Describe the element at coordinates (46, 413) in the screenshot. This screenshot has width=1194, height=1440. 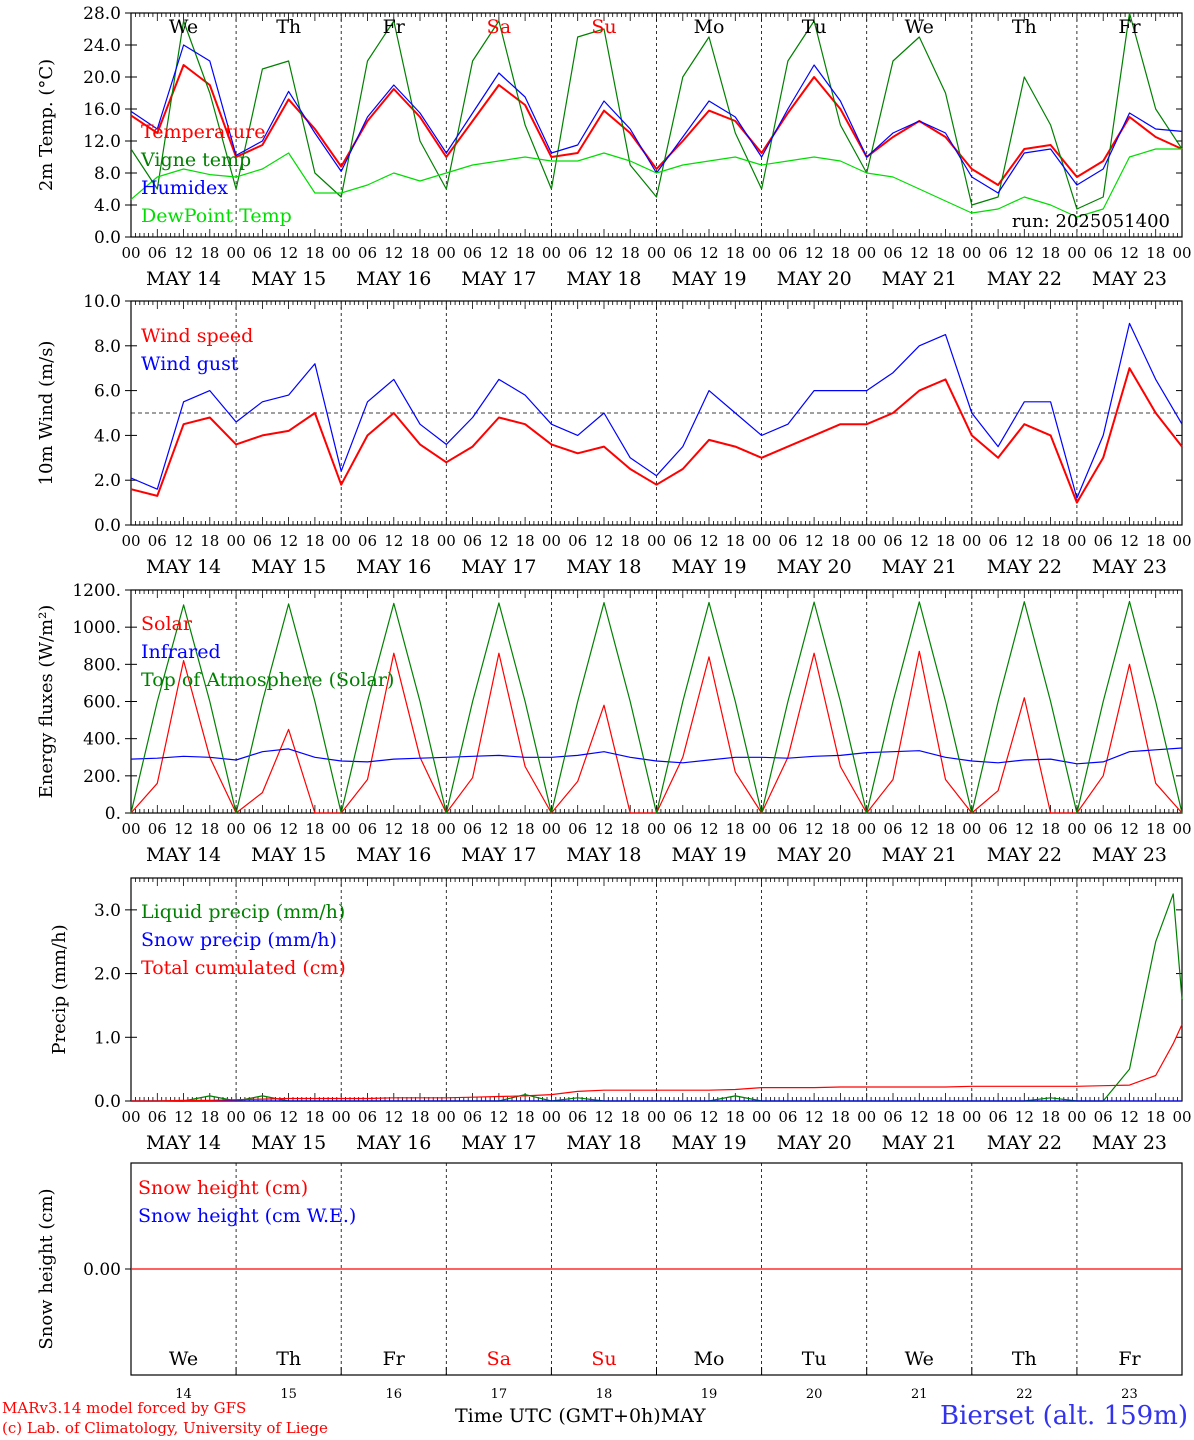
I see `y-axis-label: 10m Wind (m/s)` at that location.